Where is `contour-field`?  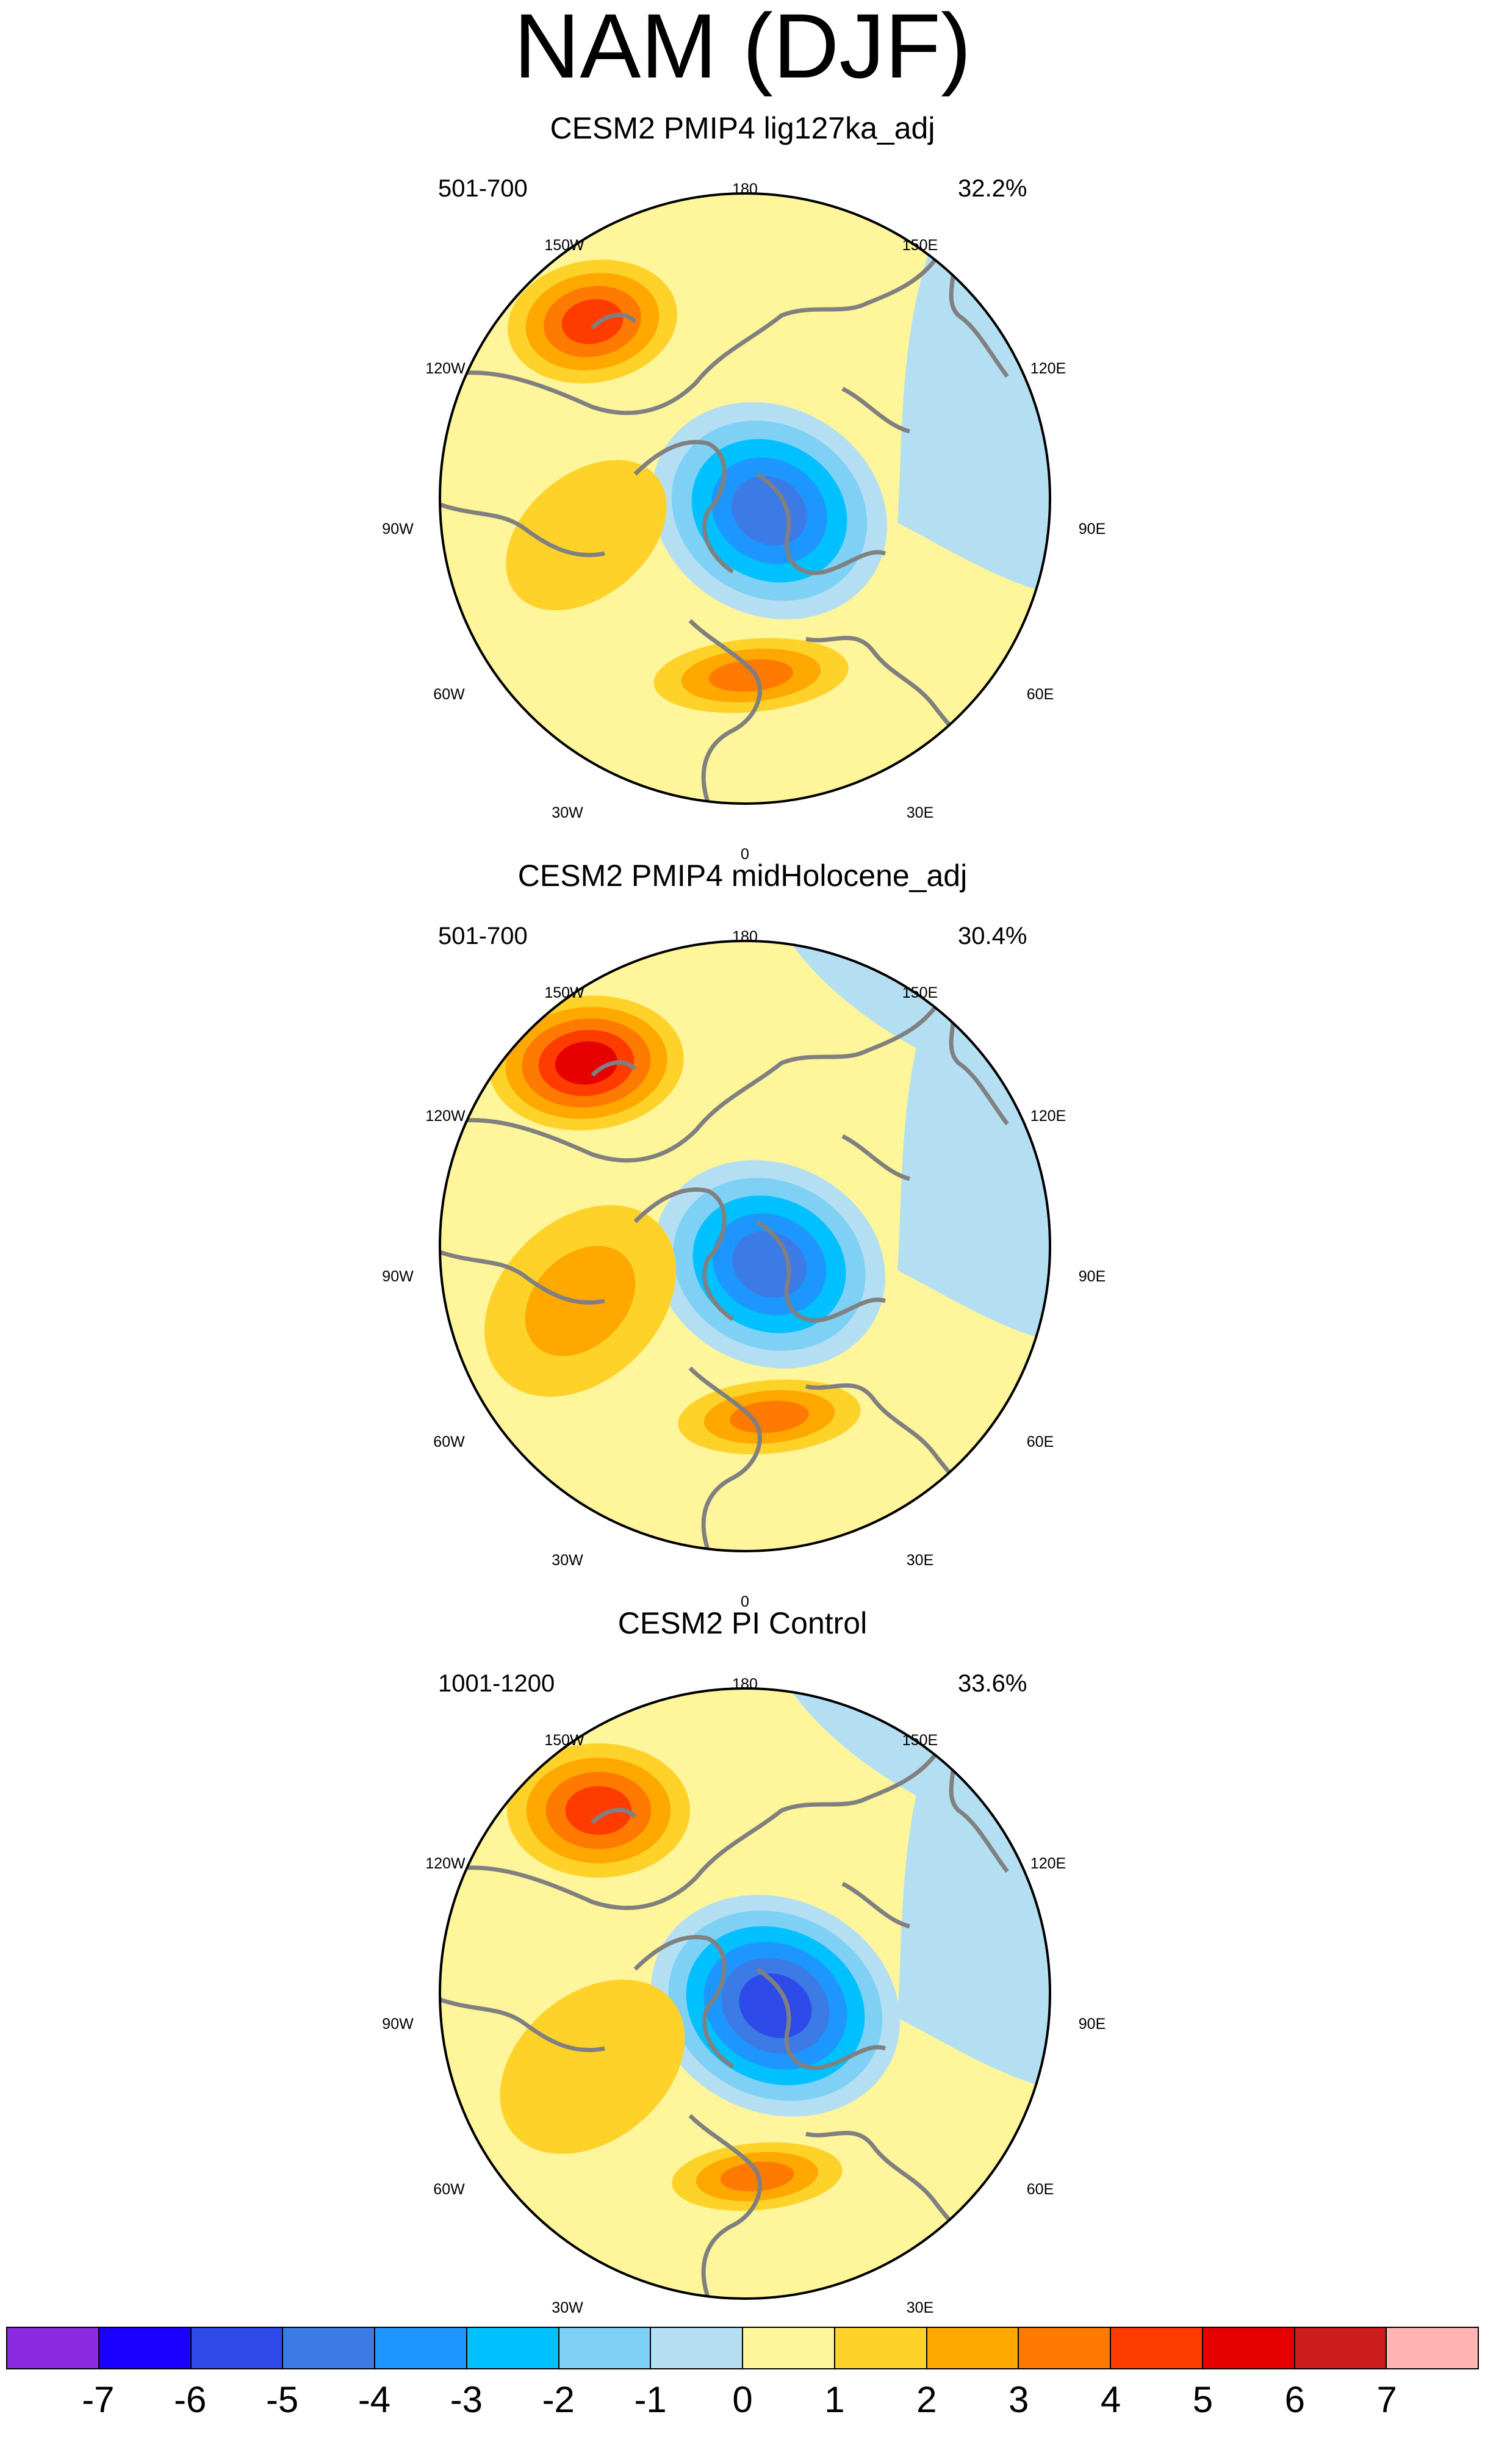 contour-field is located at coordinates (745, 499).